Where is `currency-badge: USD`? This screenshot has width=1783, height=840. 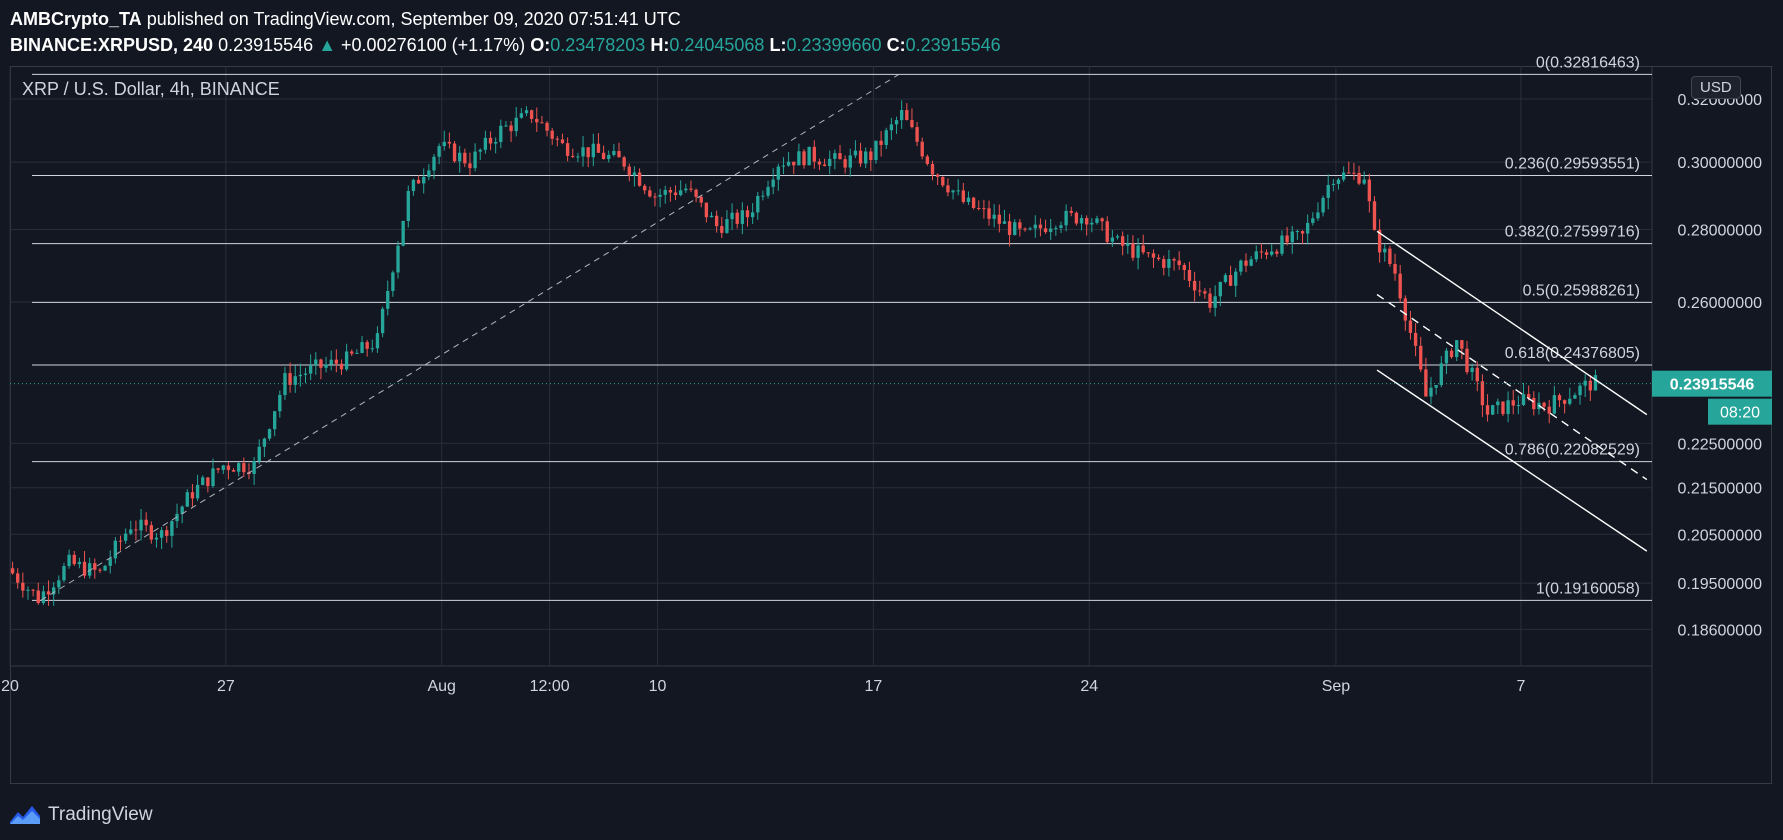 currency-badge: USD is located at coordinates (1716, 87).